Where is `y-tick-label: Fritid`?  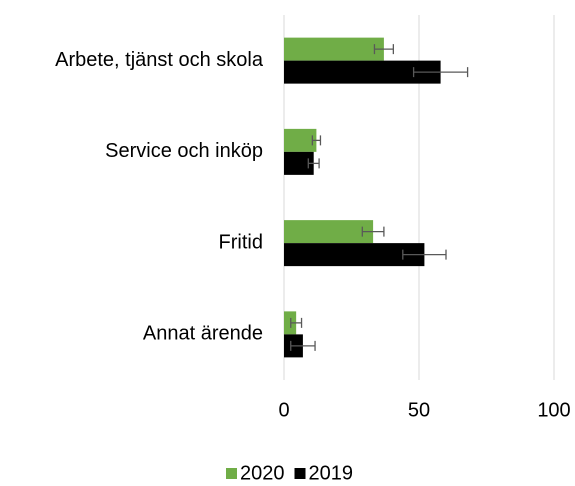 y-tick-label: Fritid is located at coordinates (241, 242).